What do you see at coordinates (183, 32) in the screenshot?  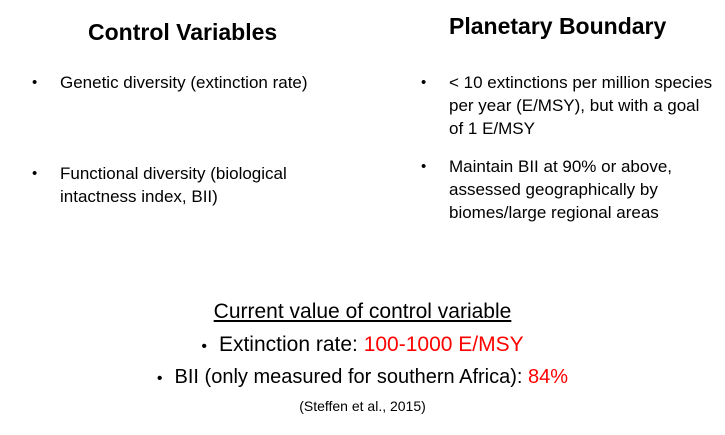 I see `control-variables-heading: Control Variables` at bounding box center [183, 32].